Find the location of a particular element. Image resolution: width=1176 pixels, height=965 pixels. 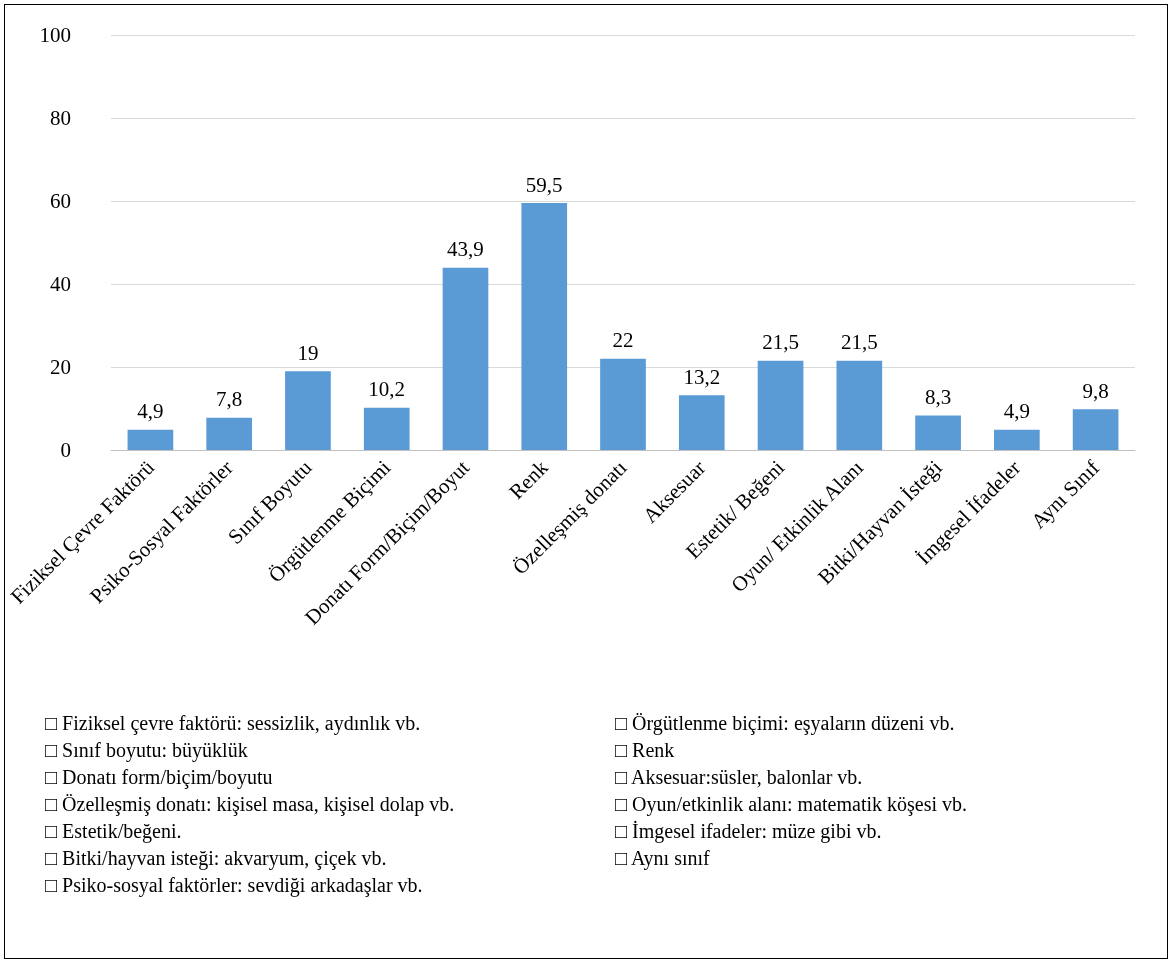

data-label: 59,5 is located at coordinates (544, 184).